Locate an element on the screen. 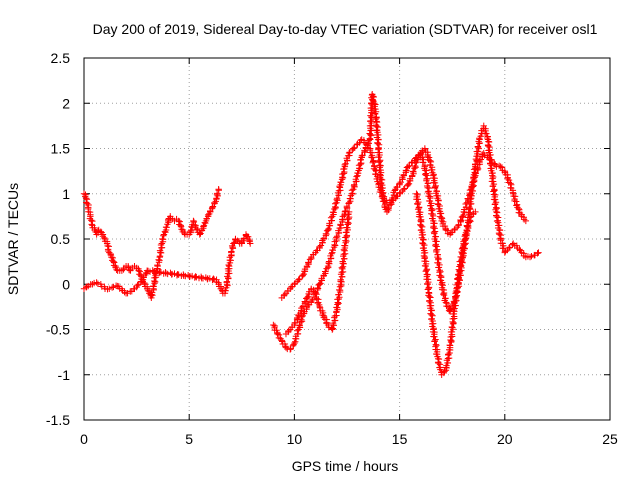  x-tick-label: 20 is located at coordinates (505, 439).